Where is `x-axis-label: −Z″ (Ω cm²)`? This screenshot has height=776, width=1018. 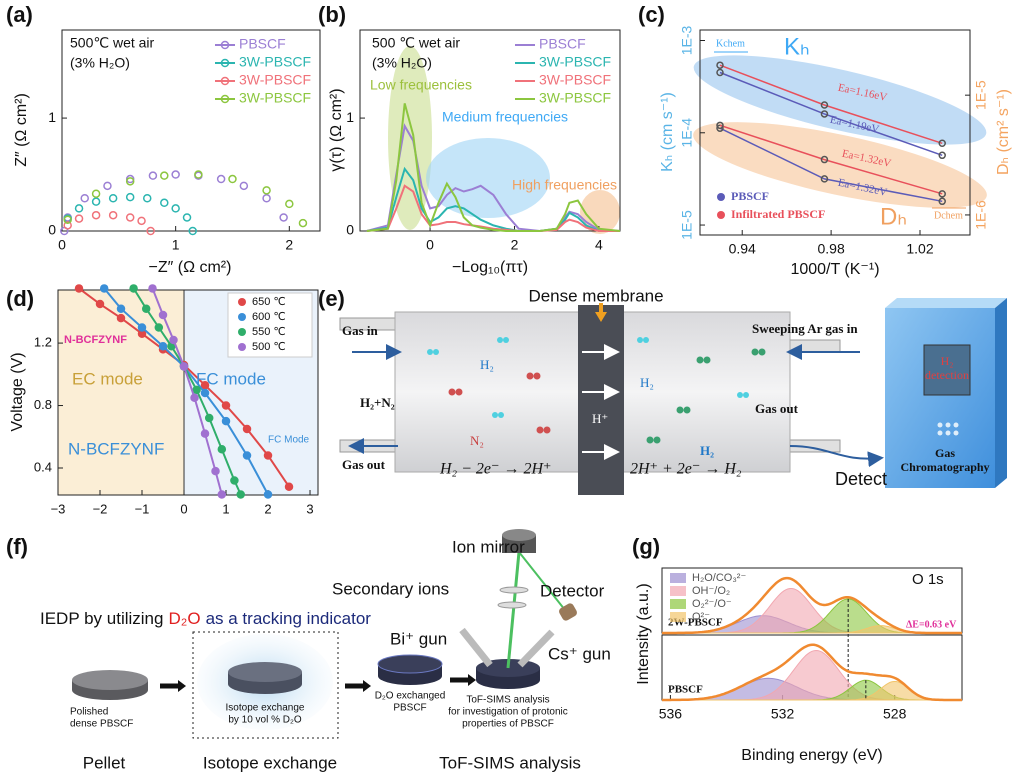
x-axis-label: −Z″ (Ω cm²) is located at coordinates (190, 267).